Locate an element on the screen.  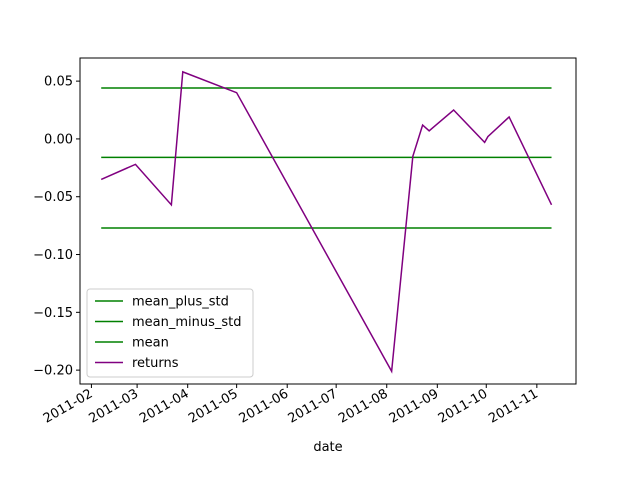
y-tick-label: −0.20 is located at coordinates (53, 371).